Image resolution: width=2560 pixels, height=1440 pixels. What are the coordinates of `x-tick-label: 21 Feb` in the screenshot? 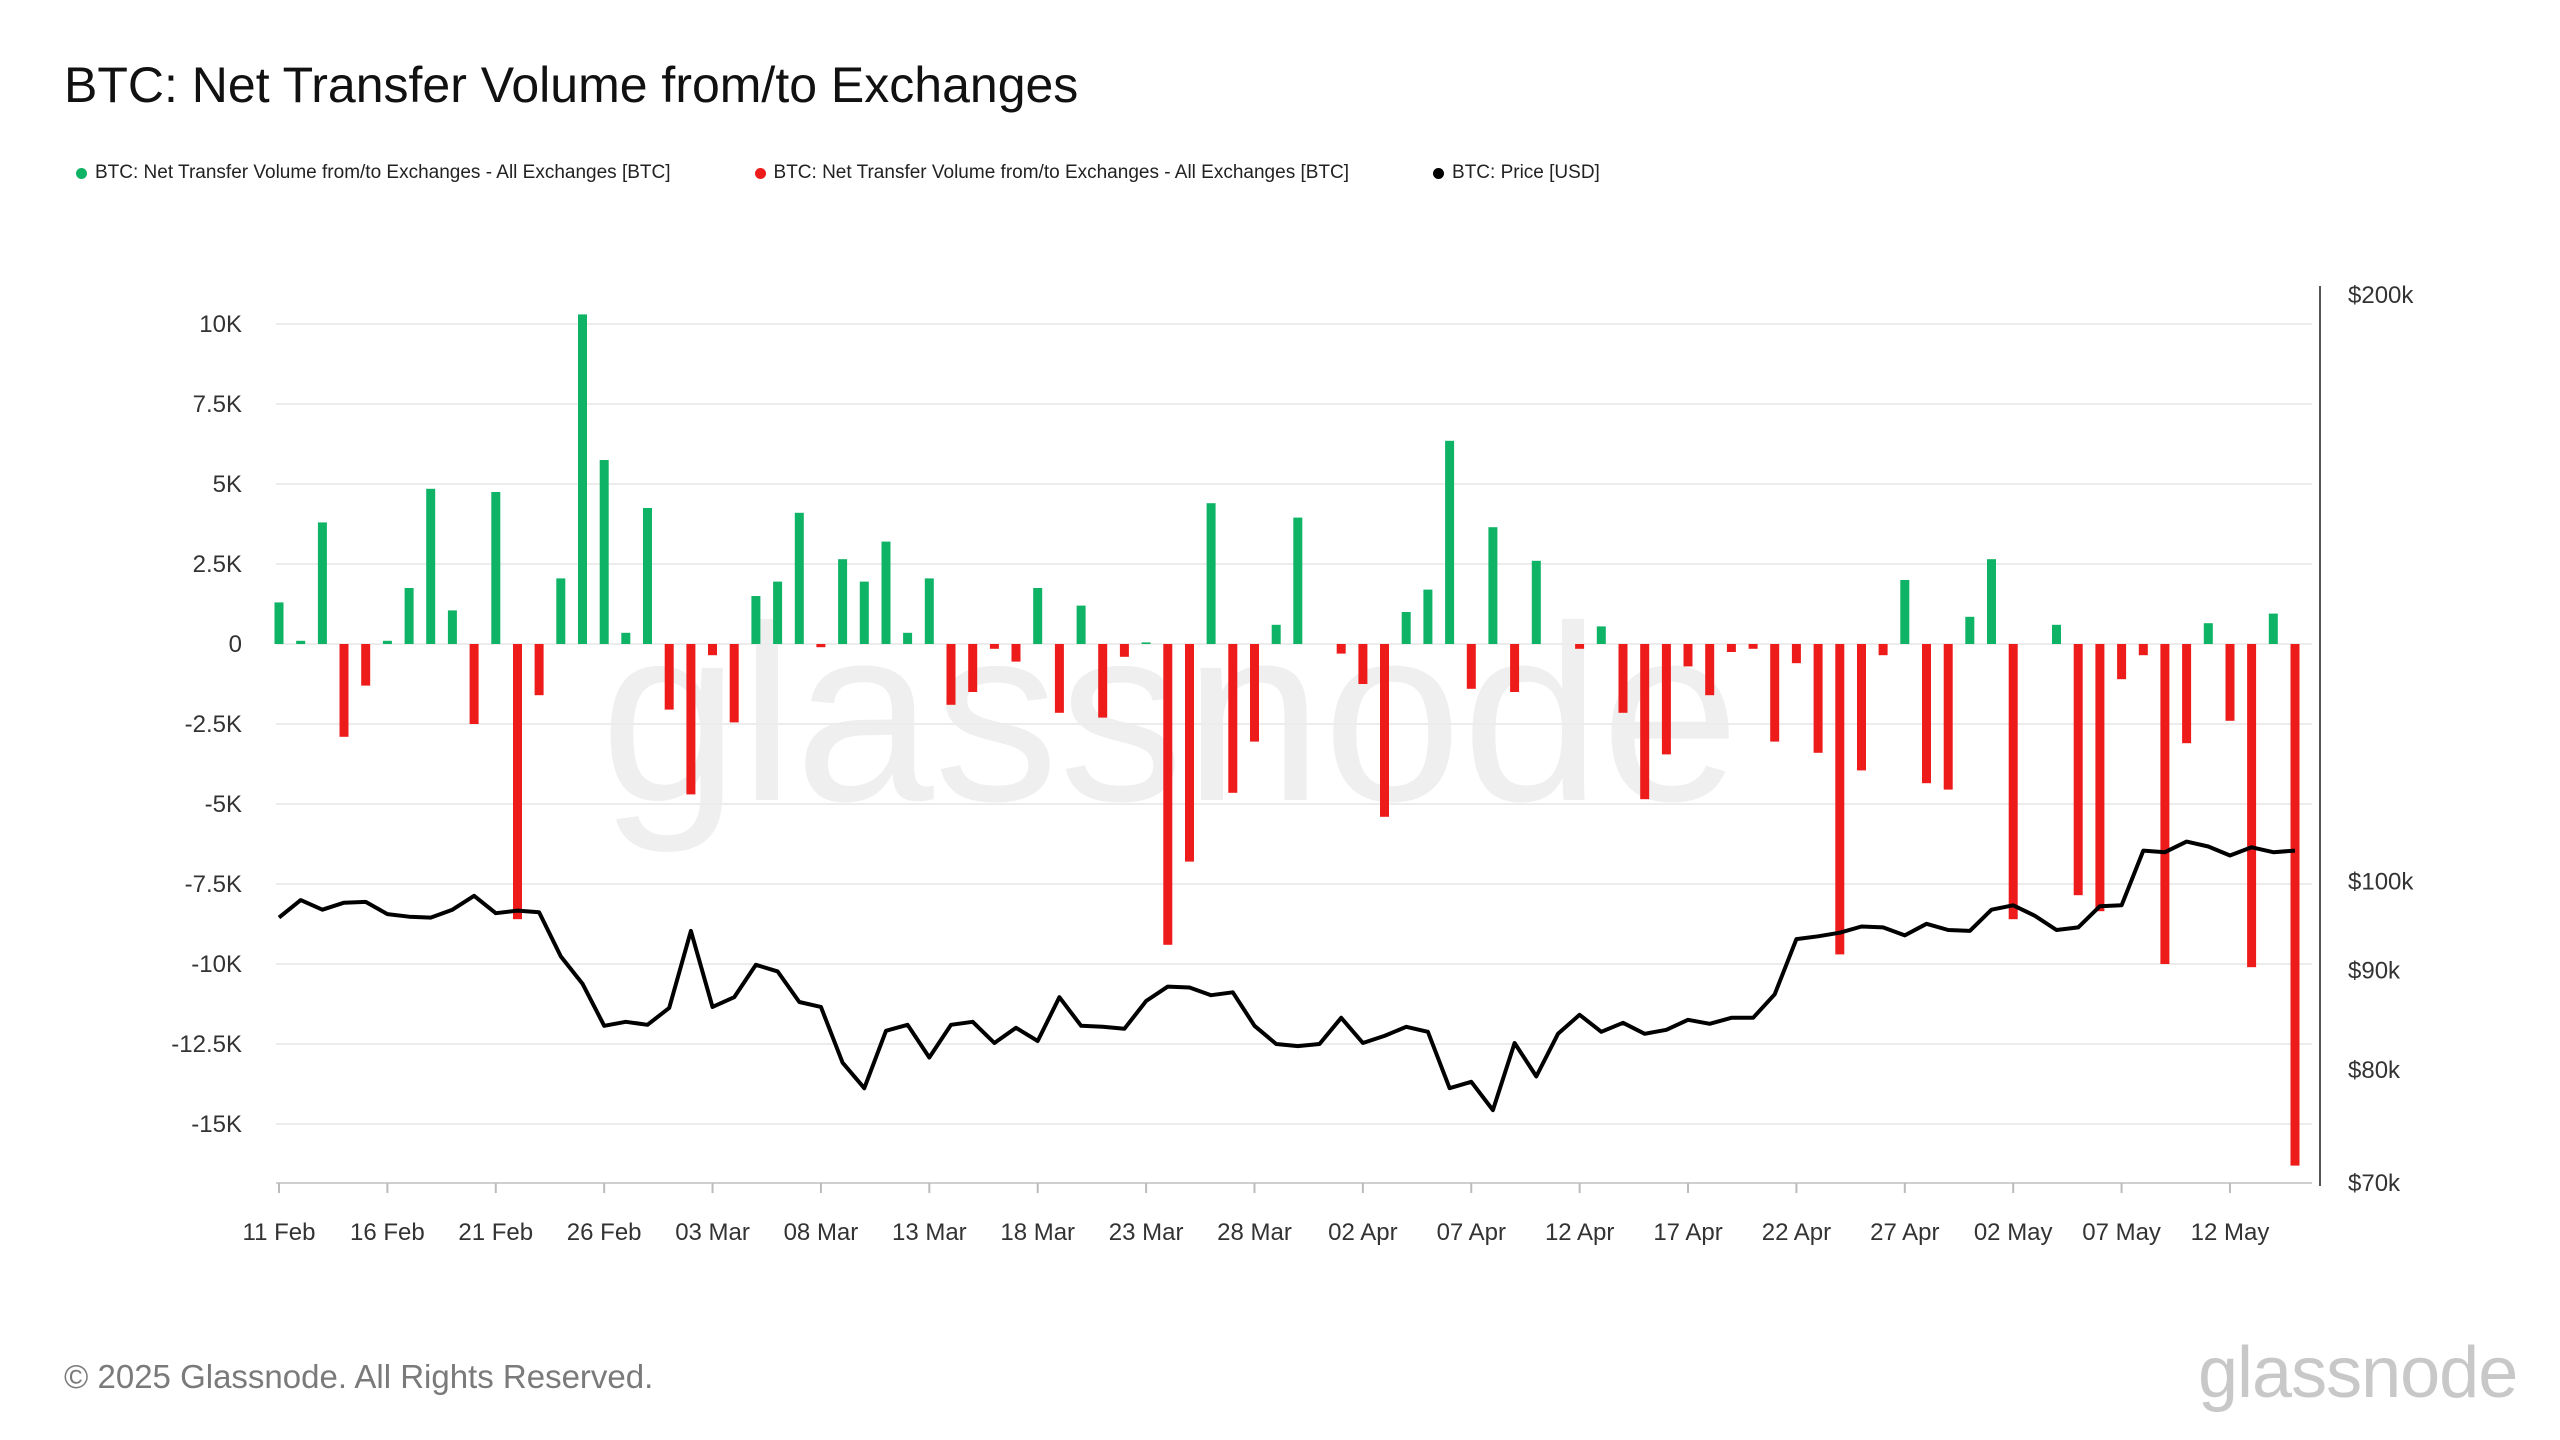 It's located at (495, 1232).